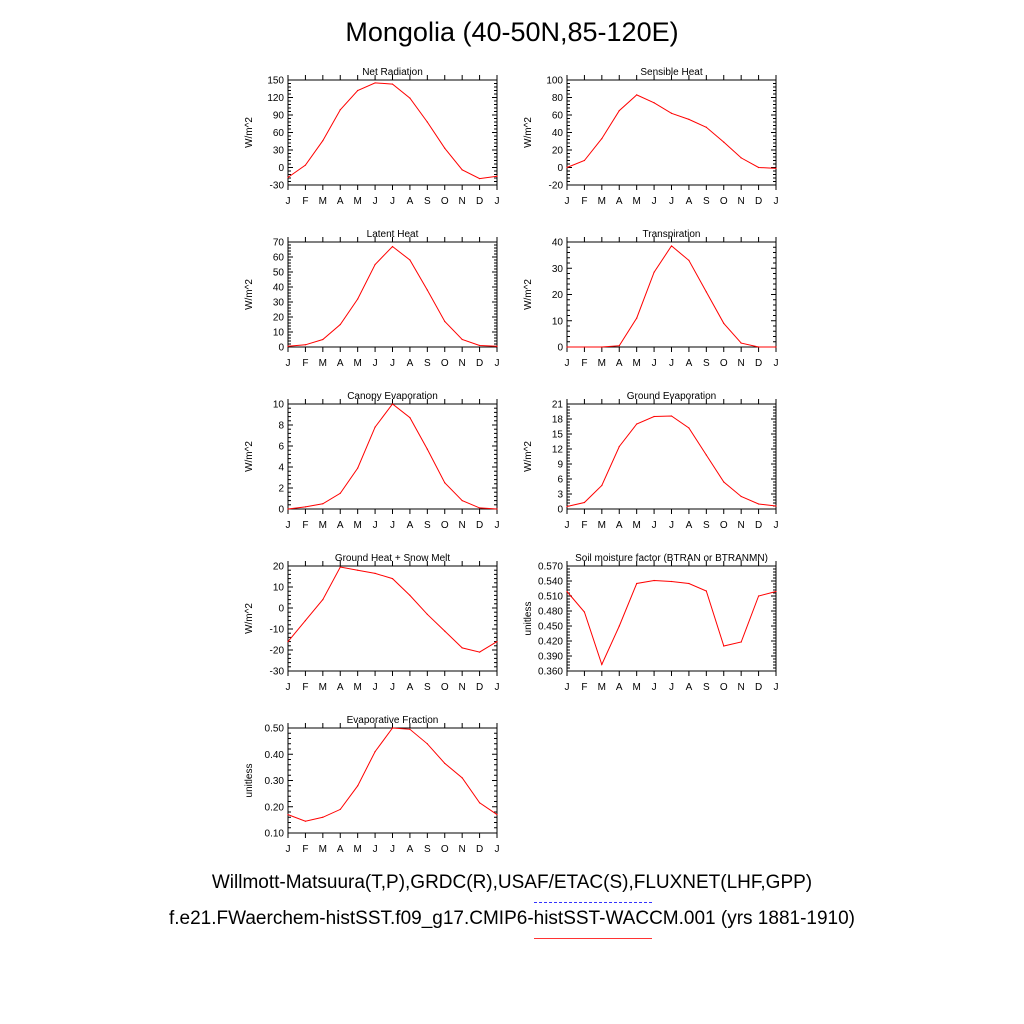 This screenshot has width=1024, height=1024. I want to click on legend-obs-swatch, so click(593, 902).